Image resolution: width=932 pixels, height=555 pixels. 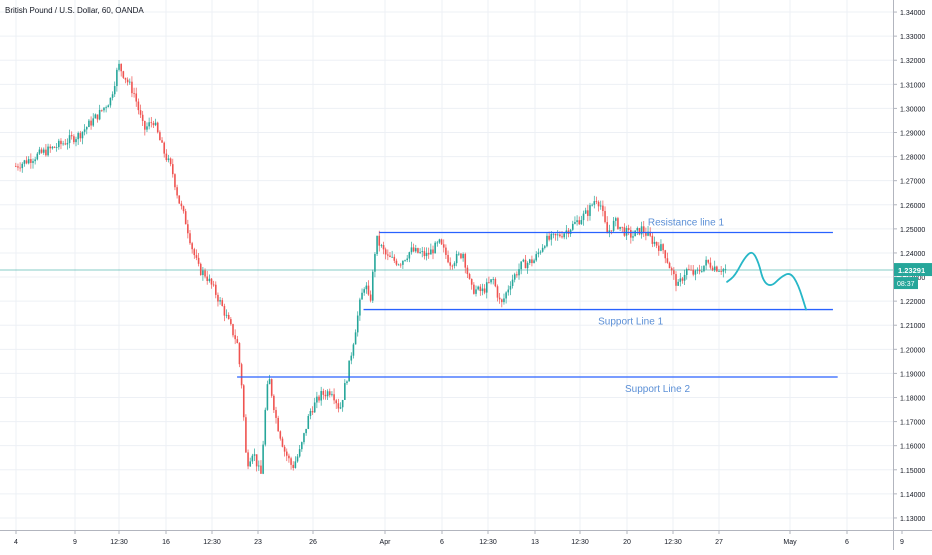 What do you see at coordinates (912, 13) in the screenshot?
I see `y-tick-label: 1.34000` at bounding box center [912, 13].